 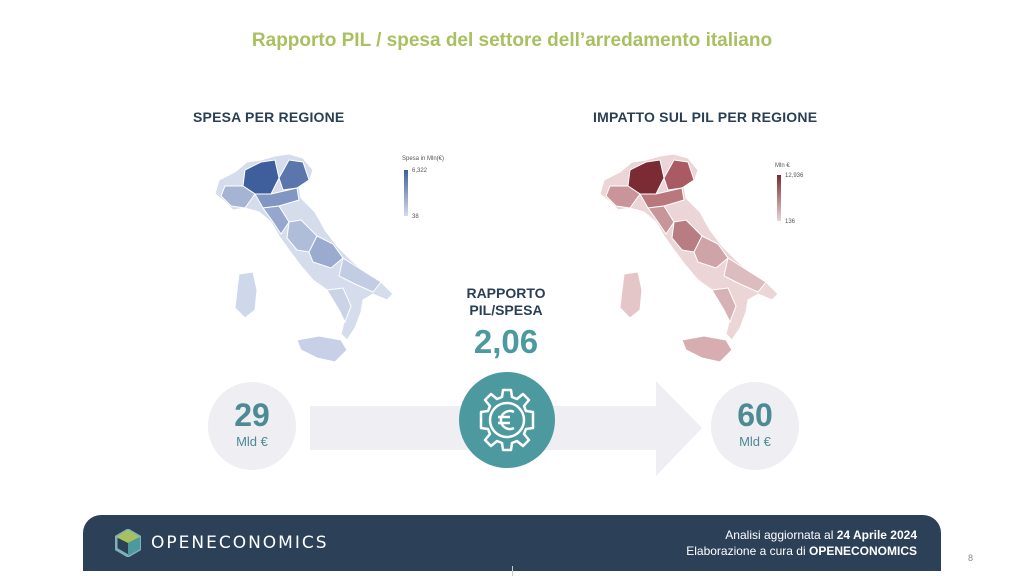 I want to click on footer-updated-label: Analisi aggiornata al, so click(x=779, y=535).